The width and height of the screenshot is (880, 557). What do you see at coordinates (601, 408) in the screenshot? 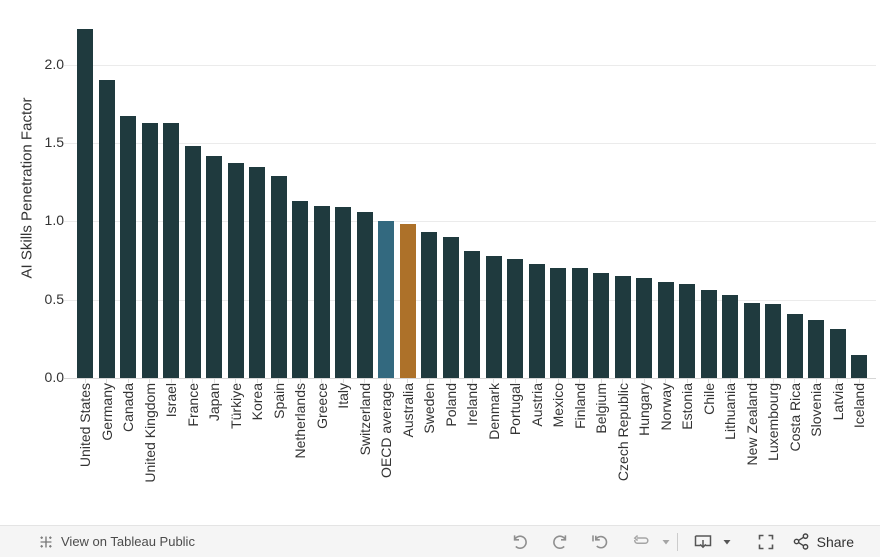
I see `x-axis-label-text: Belgium` at bounding box center [601, 408].